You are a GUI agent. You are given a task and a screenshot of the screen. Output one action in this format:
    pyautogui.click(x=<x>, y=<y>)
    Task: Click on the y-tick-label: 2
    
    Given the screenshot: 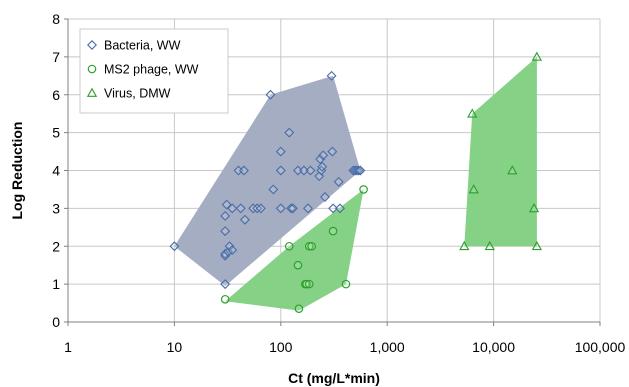 What is the action you would take?
    pyautogui.click(x=56, y=246)
    